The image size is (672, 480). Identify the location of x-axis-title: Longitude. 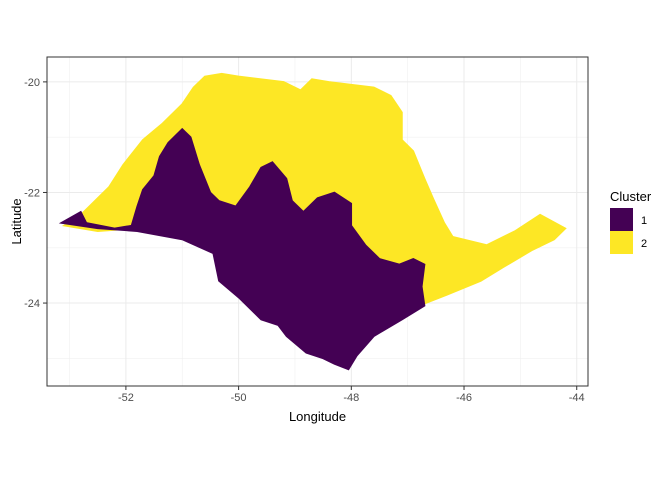
(317, 416).